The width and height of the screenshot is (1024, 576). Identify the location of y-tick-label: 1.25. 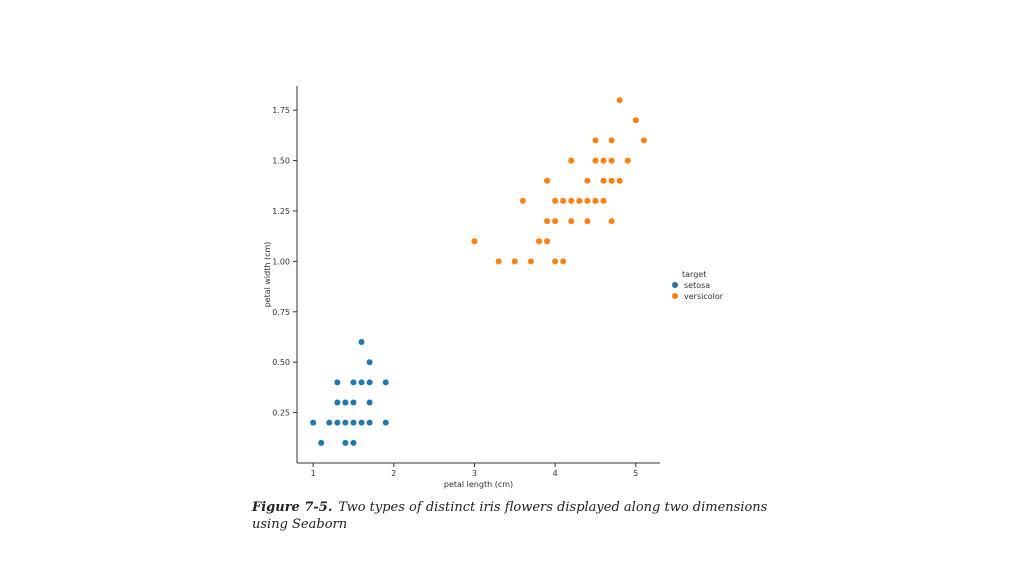
(281, 211).